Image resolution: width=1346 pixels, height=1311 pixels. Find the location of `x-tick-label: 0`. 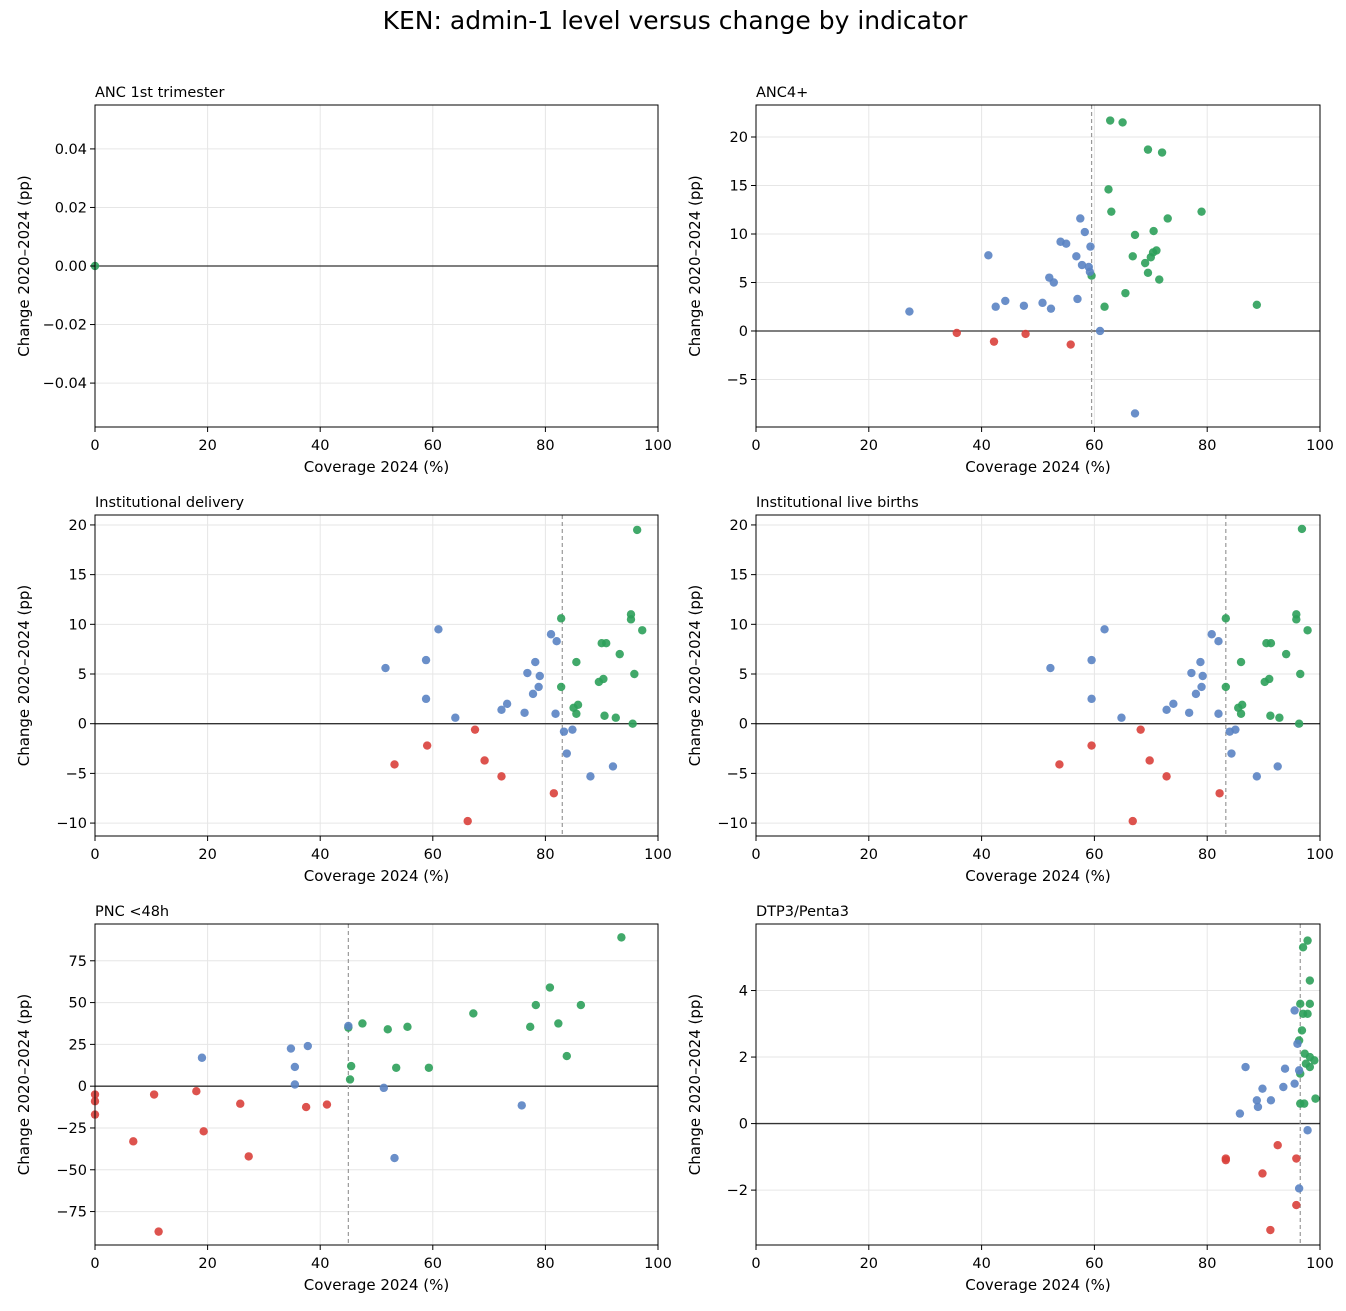

x-tick-label: 0 is located at coordinates (755, 446).